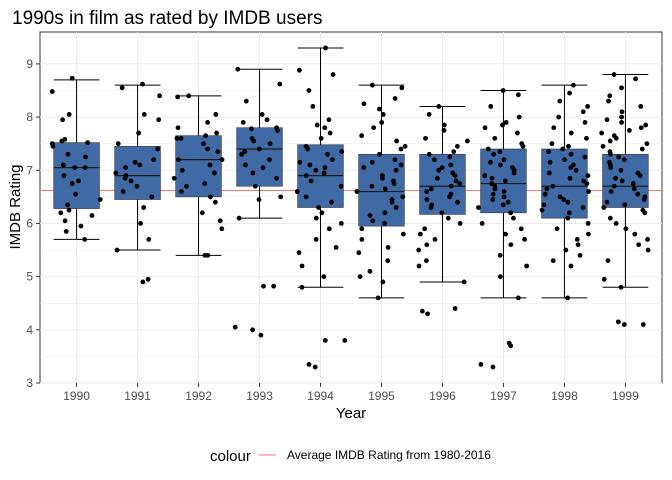  I want to click on y-tick-label: 8, so click(29, 117).